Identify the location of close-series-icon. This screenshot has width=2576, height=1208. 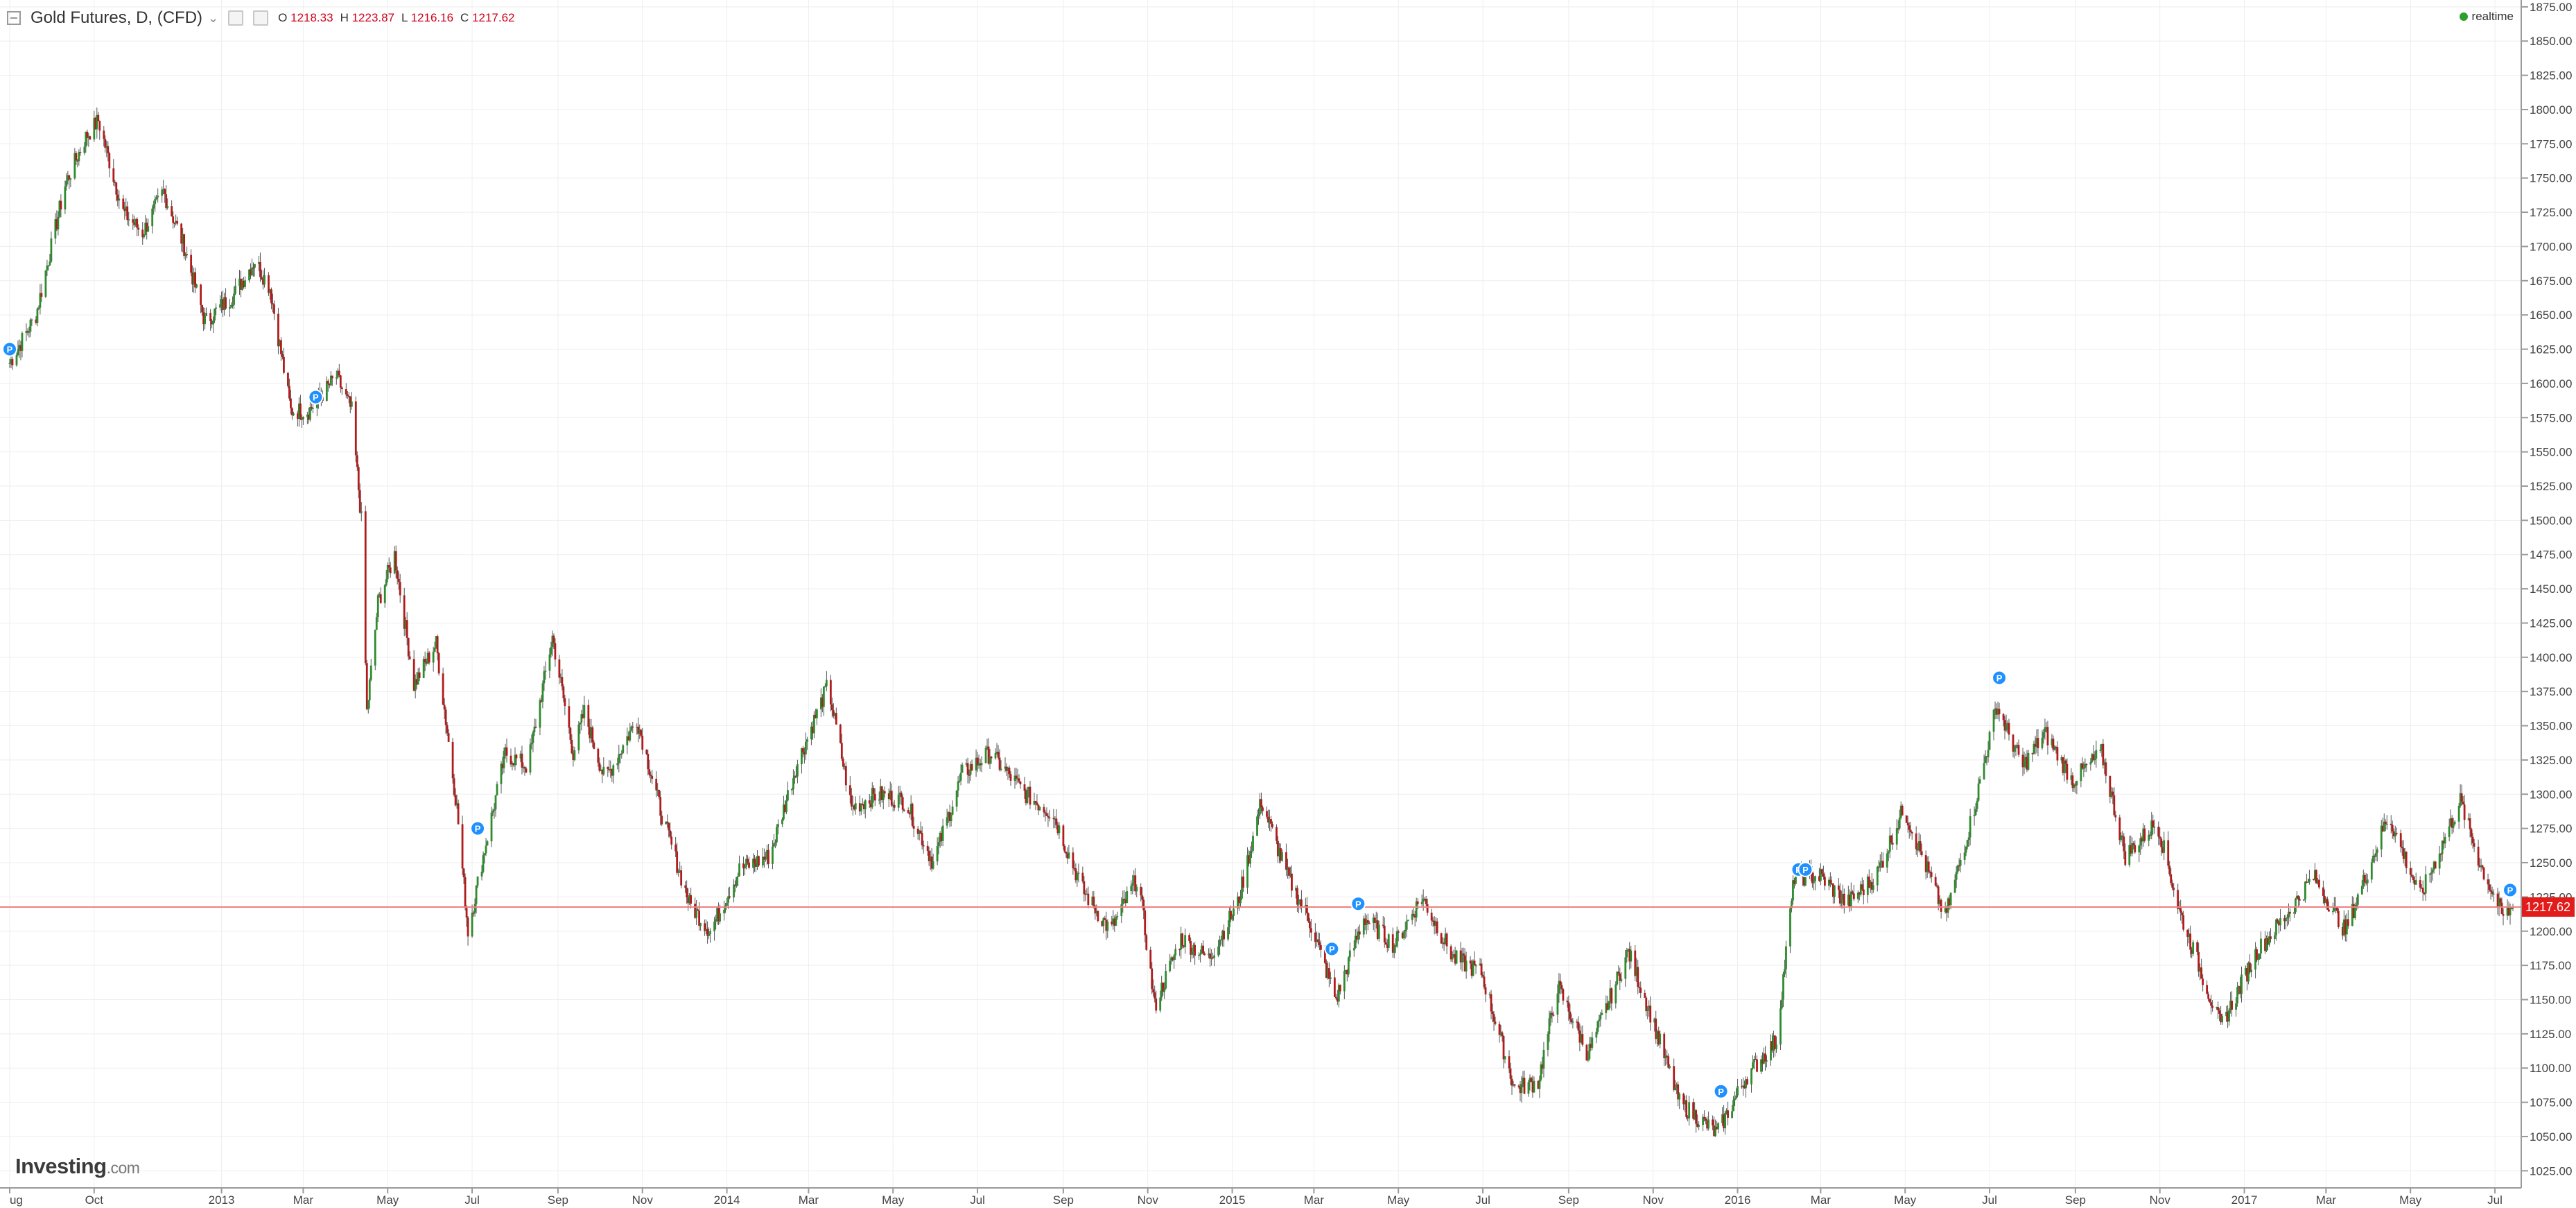
(261, 18).